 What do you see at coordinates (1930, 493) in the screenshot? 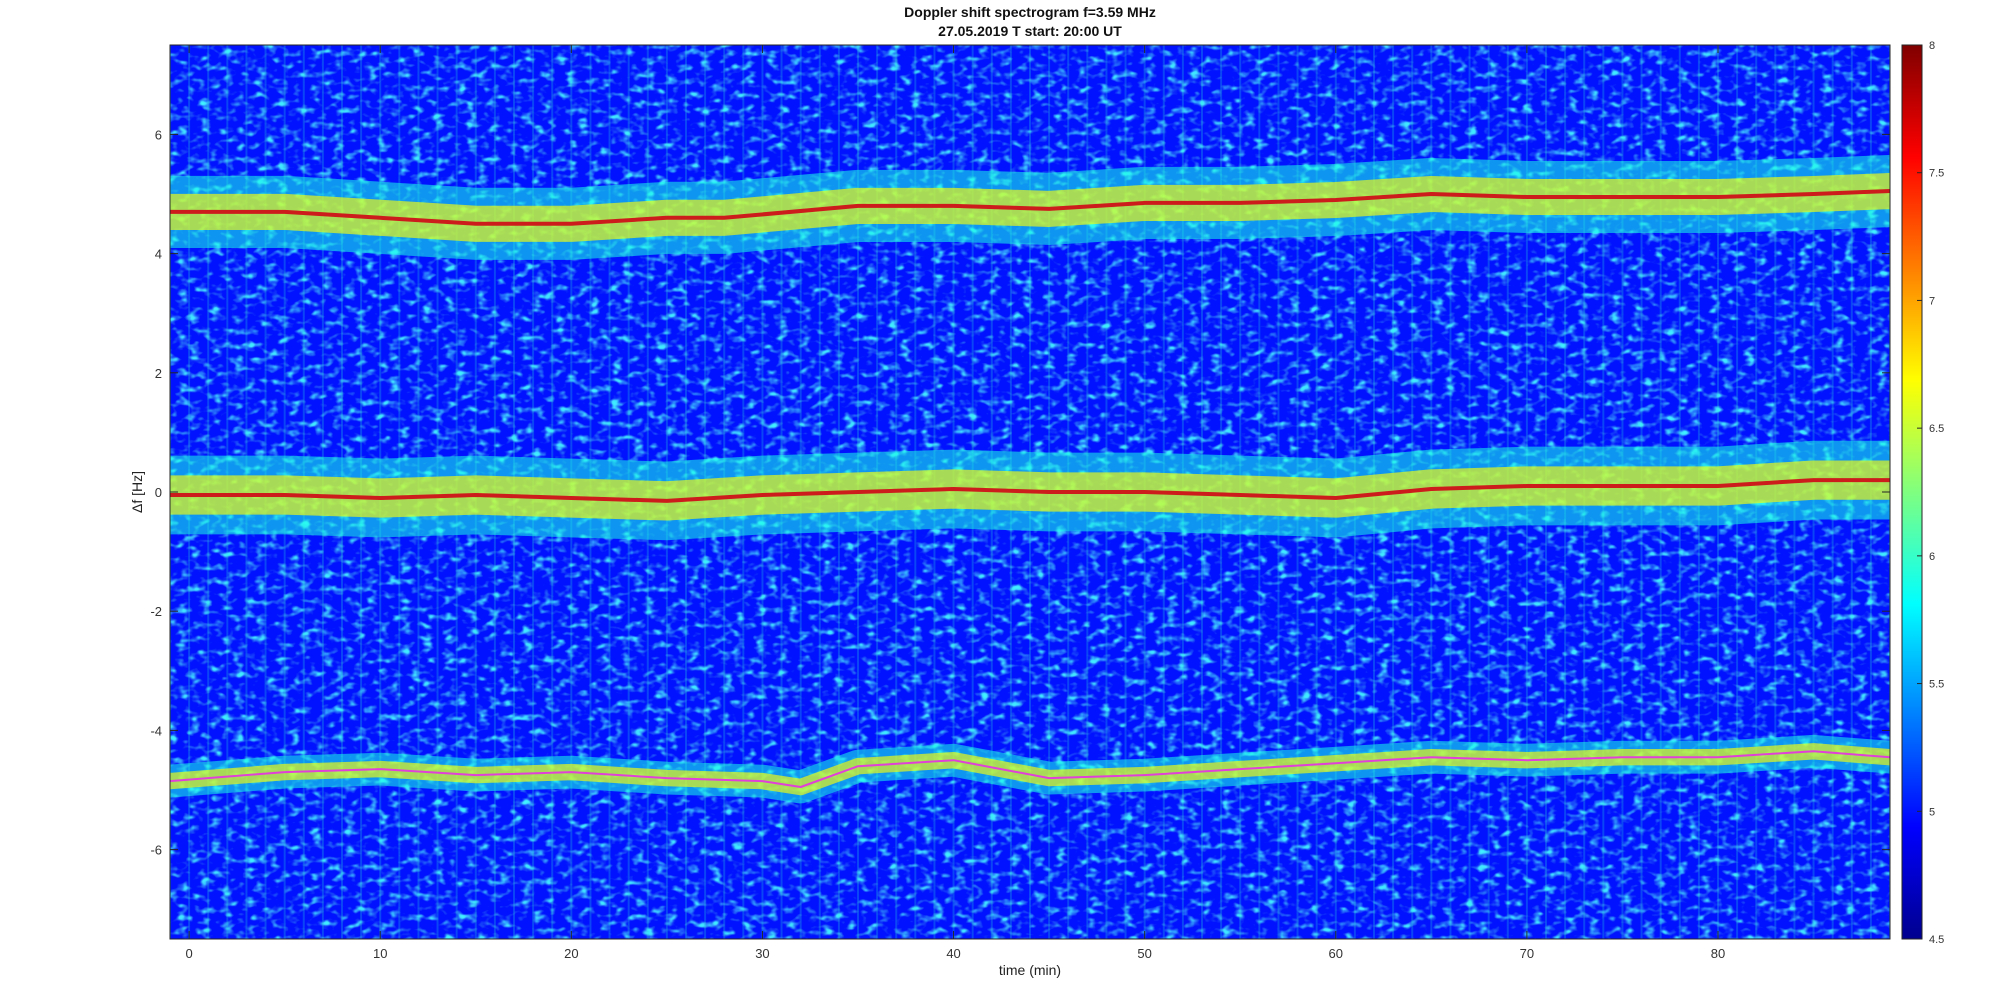
I see `colorbar-ticks: 4.5 5 5.5 6 6.5 7 7.5 8` at bounding box center [1930, 493].